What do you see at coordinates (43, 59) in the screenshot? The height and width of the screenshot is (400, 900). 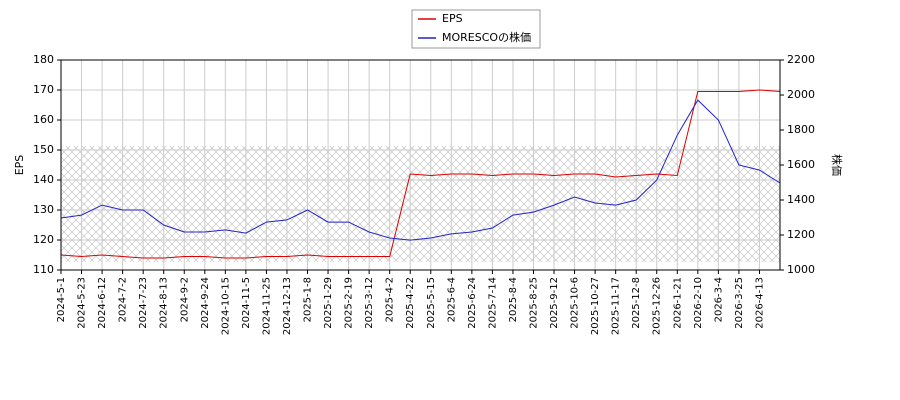 I see `y-tick-label: 180` at bounding box center [43, 59].